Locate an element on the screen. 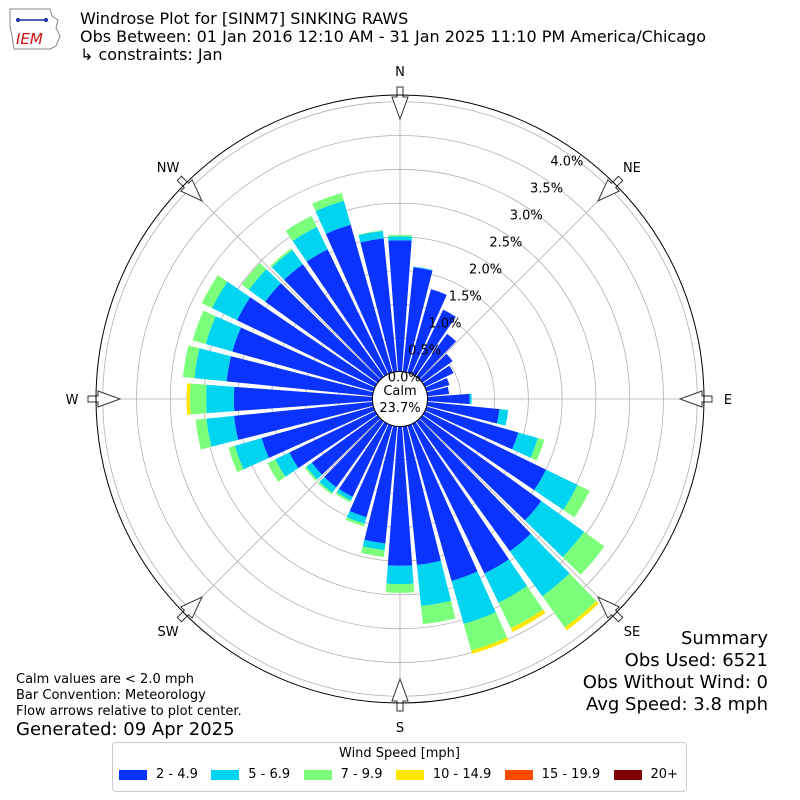  radial-tick-label: 3.0% is located at coordinates (526, 216).